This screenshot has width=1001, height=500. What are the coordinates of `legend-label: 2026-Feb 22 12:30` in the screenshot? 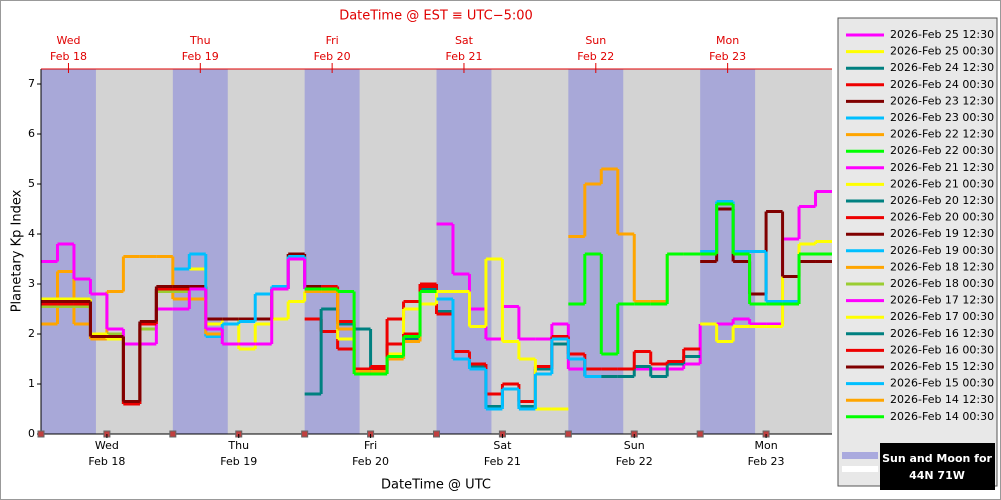 It's located at (942, 134).